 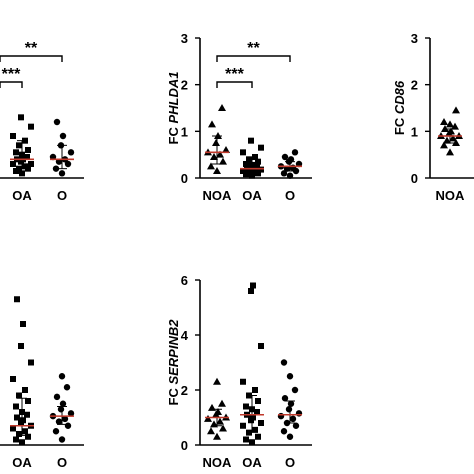 I want to click on panel-bottom-middle: 0 2 4 6 FC SERPINB2 NOA OA O, so click(x=239, y=371).